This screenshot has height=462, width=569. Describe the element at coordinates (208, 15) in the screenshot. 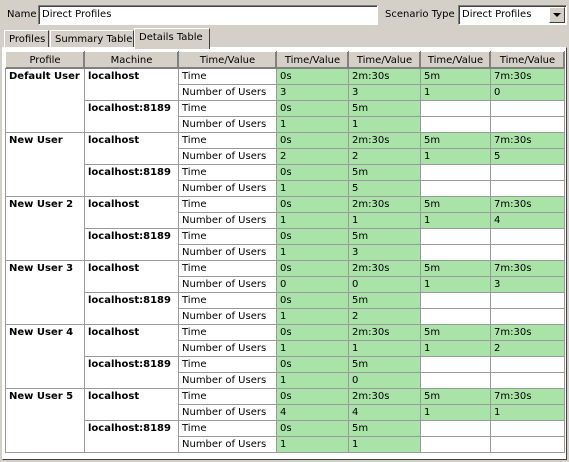

I see `name-input: Direct Profiles` at that location.